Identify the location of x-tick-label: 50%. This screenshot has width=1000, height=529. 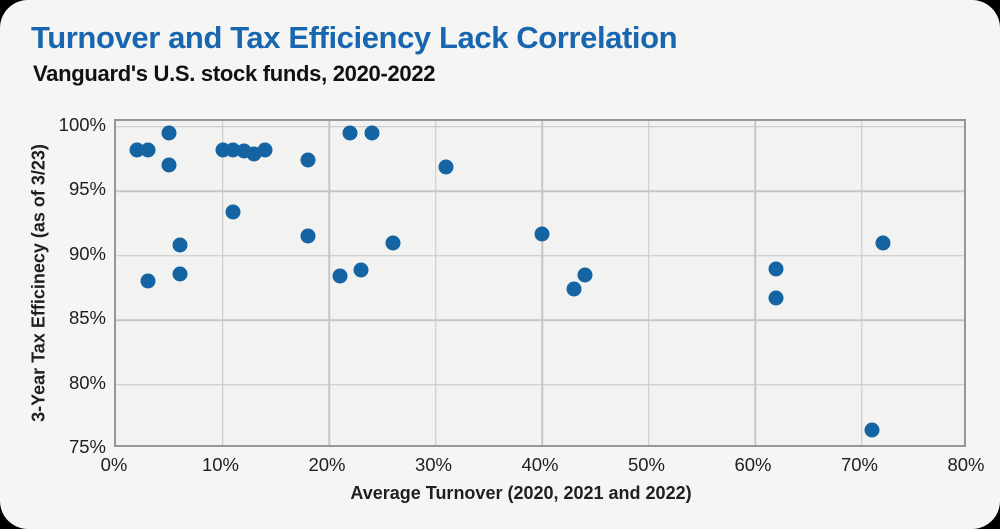
(646, 464).